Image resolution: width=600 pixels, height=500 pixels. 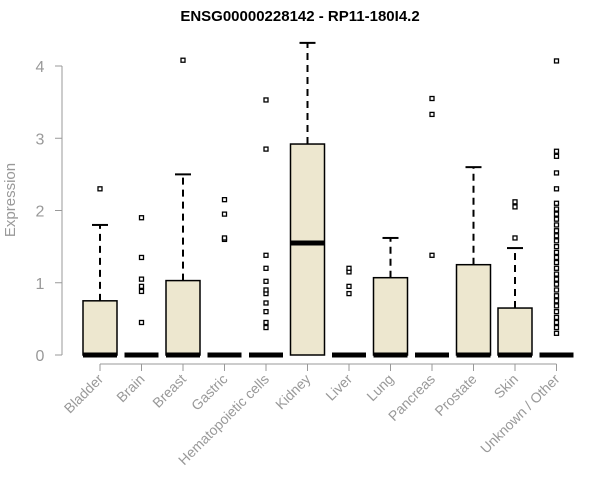 I want to click on x-tick-label: Brain, so click(x=130, y=388).